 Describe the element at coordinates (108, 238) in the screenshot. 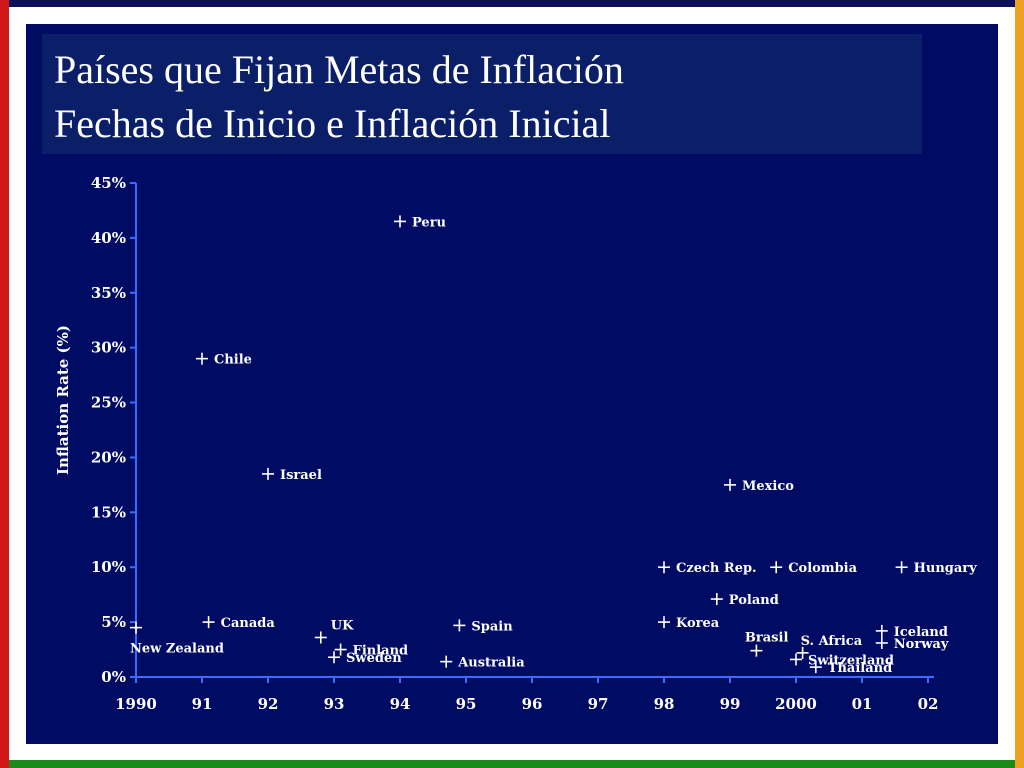

I see `y-tick-label: 40%` at that location.